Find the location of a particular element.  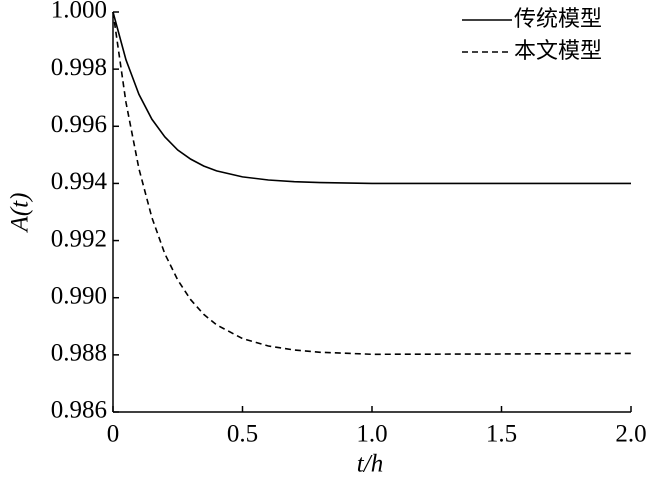

y-tick-label: 0.990 is located at coordinates (79, 295).